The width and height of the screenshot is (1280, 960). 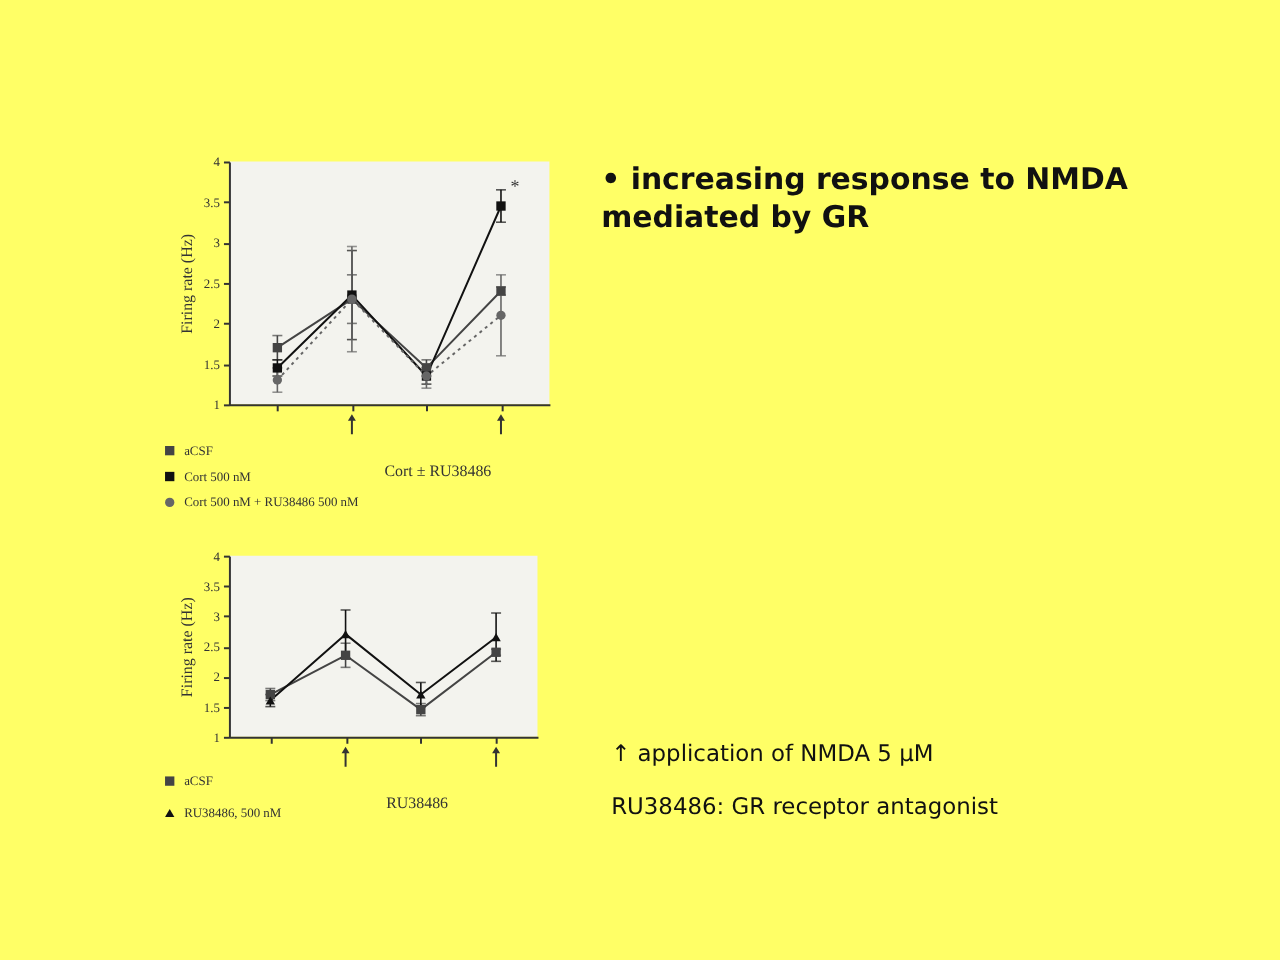 What do you see at coordinates (417, 803) in the screenshot?
I see `text: RU38486` at bounding box center [417, 803].